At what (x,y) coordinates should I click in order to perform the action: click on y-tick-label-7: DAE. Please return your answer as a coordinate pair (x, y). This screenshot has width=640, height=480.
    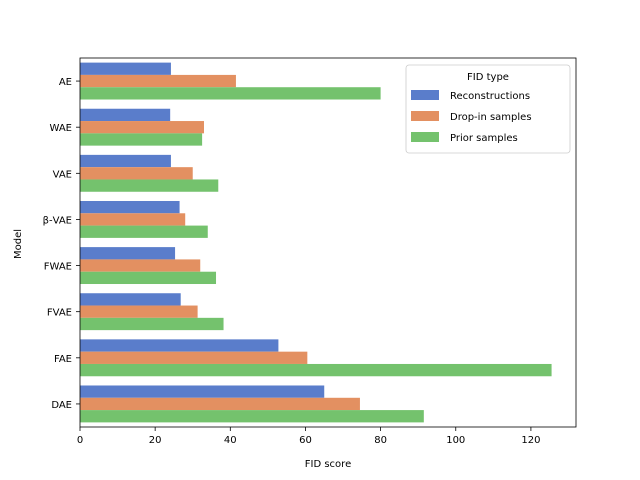
    Looking at the image, I should click on (61, 405).